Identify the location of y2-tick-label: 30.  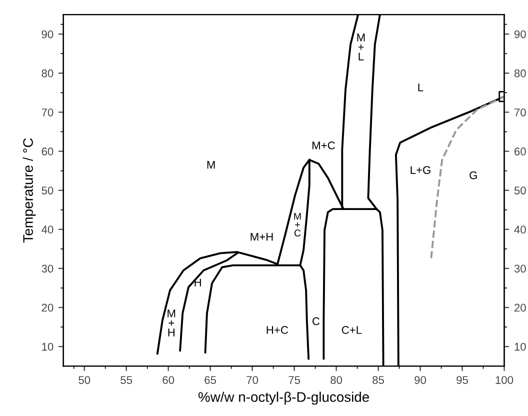
(520, 268).